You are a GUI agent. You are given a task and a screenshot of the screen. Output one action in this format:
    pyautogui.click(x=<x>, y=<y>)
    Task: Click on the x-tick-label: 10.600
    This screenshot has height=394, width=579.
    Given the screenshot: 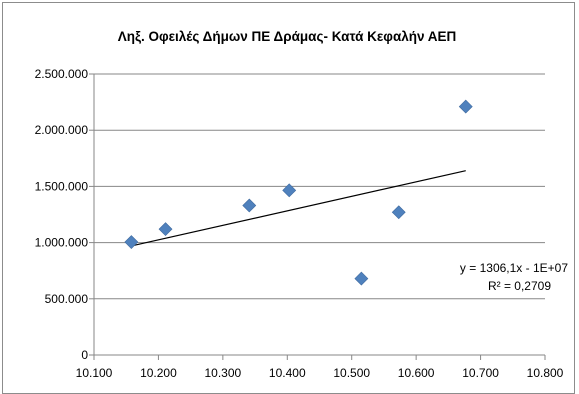 What is the action you would take?
    pyautogui.click(x=416, y=373)
    